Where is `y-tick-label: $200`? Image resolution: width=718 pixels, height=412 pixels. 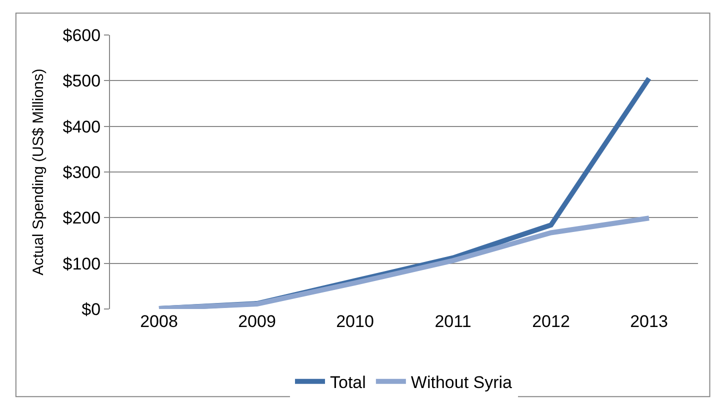 y-tick-label: $200 is located at coordinates (81, 218).